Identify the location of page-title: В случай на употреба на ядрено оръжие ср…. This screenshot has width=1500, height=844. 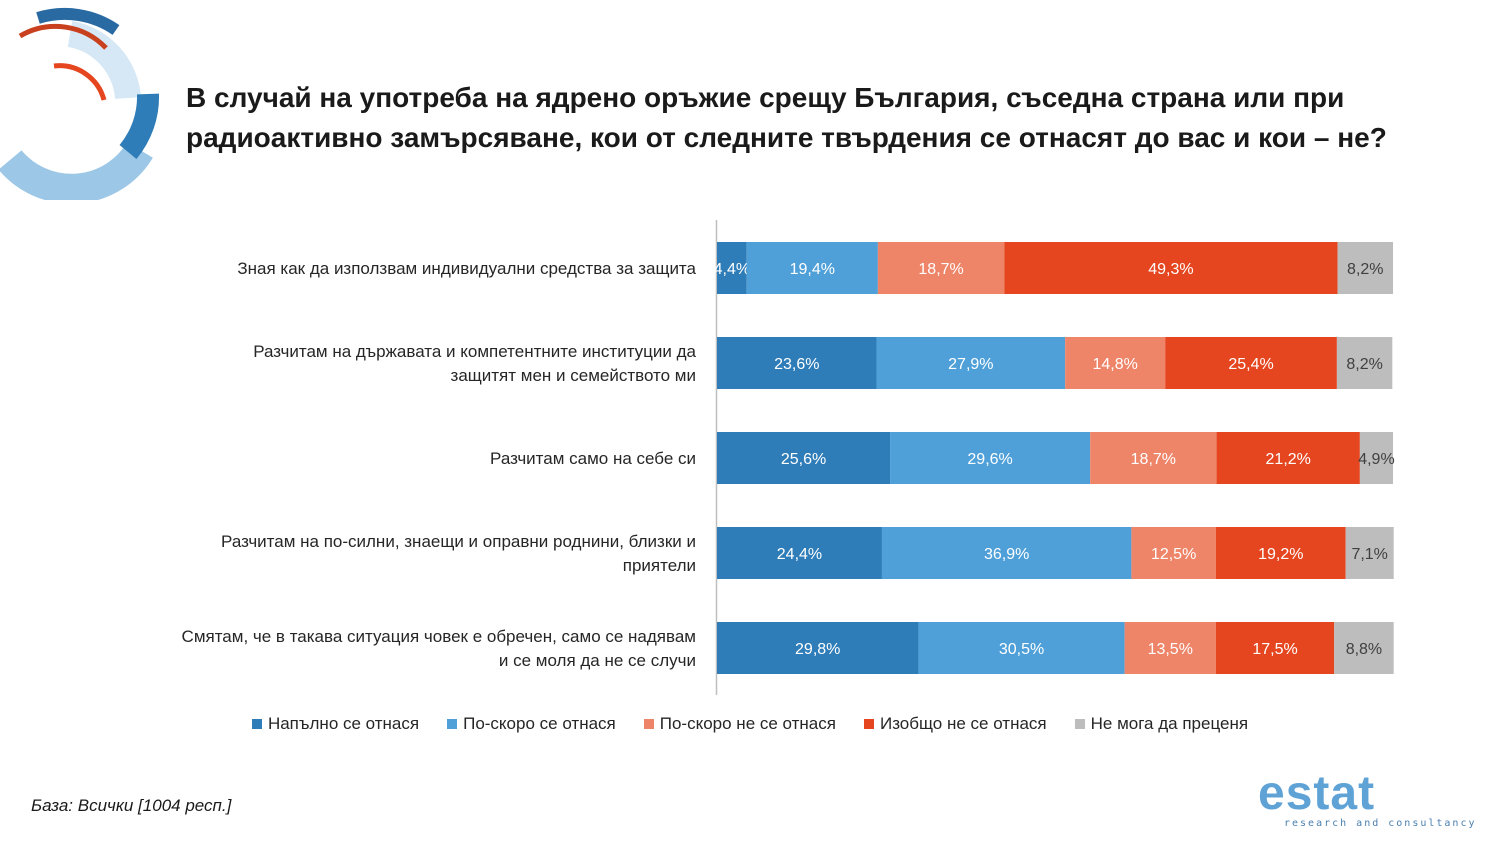
(826, 118).